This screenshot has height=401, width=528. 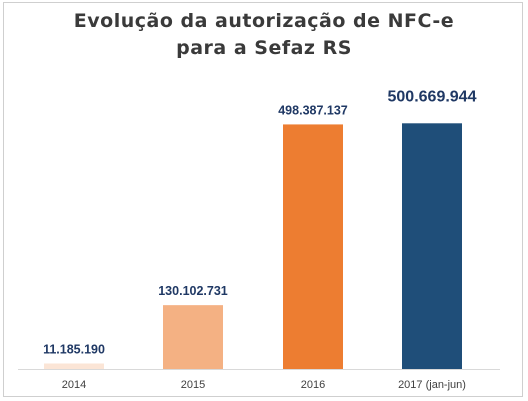 I want to click on data-label-0: 11.185.190, so click(x=74, y=350).